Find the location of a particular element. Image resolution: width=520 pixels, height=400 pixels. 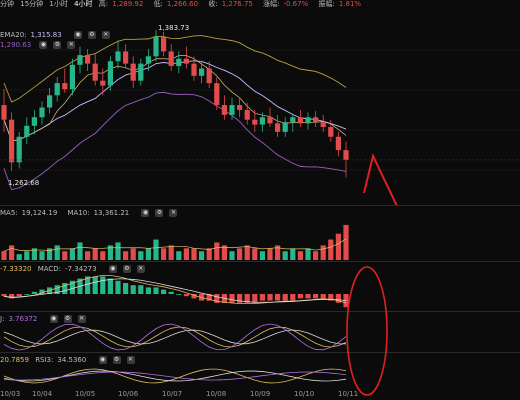

low-label: 低: 1,266.60 is located at coordinates (176, 4).